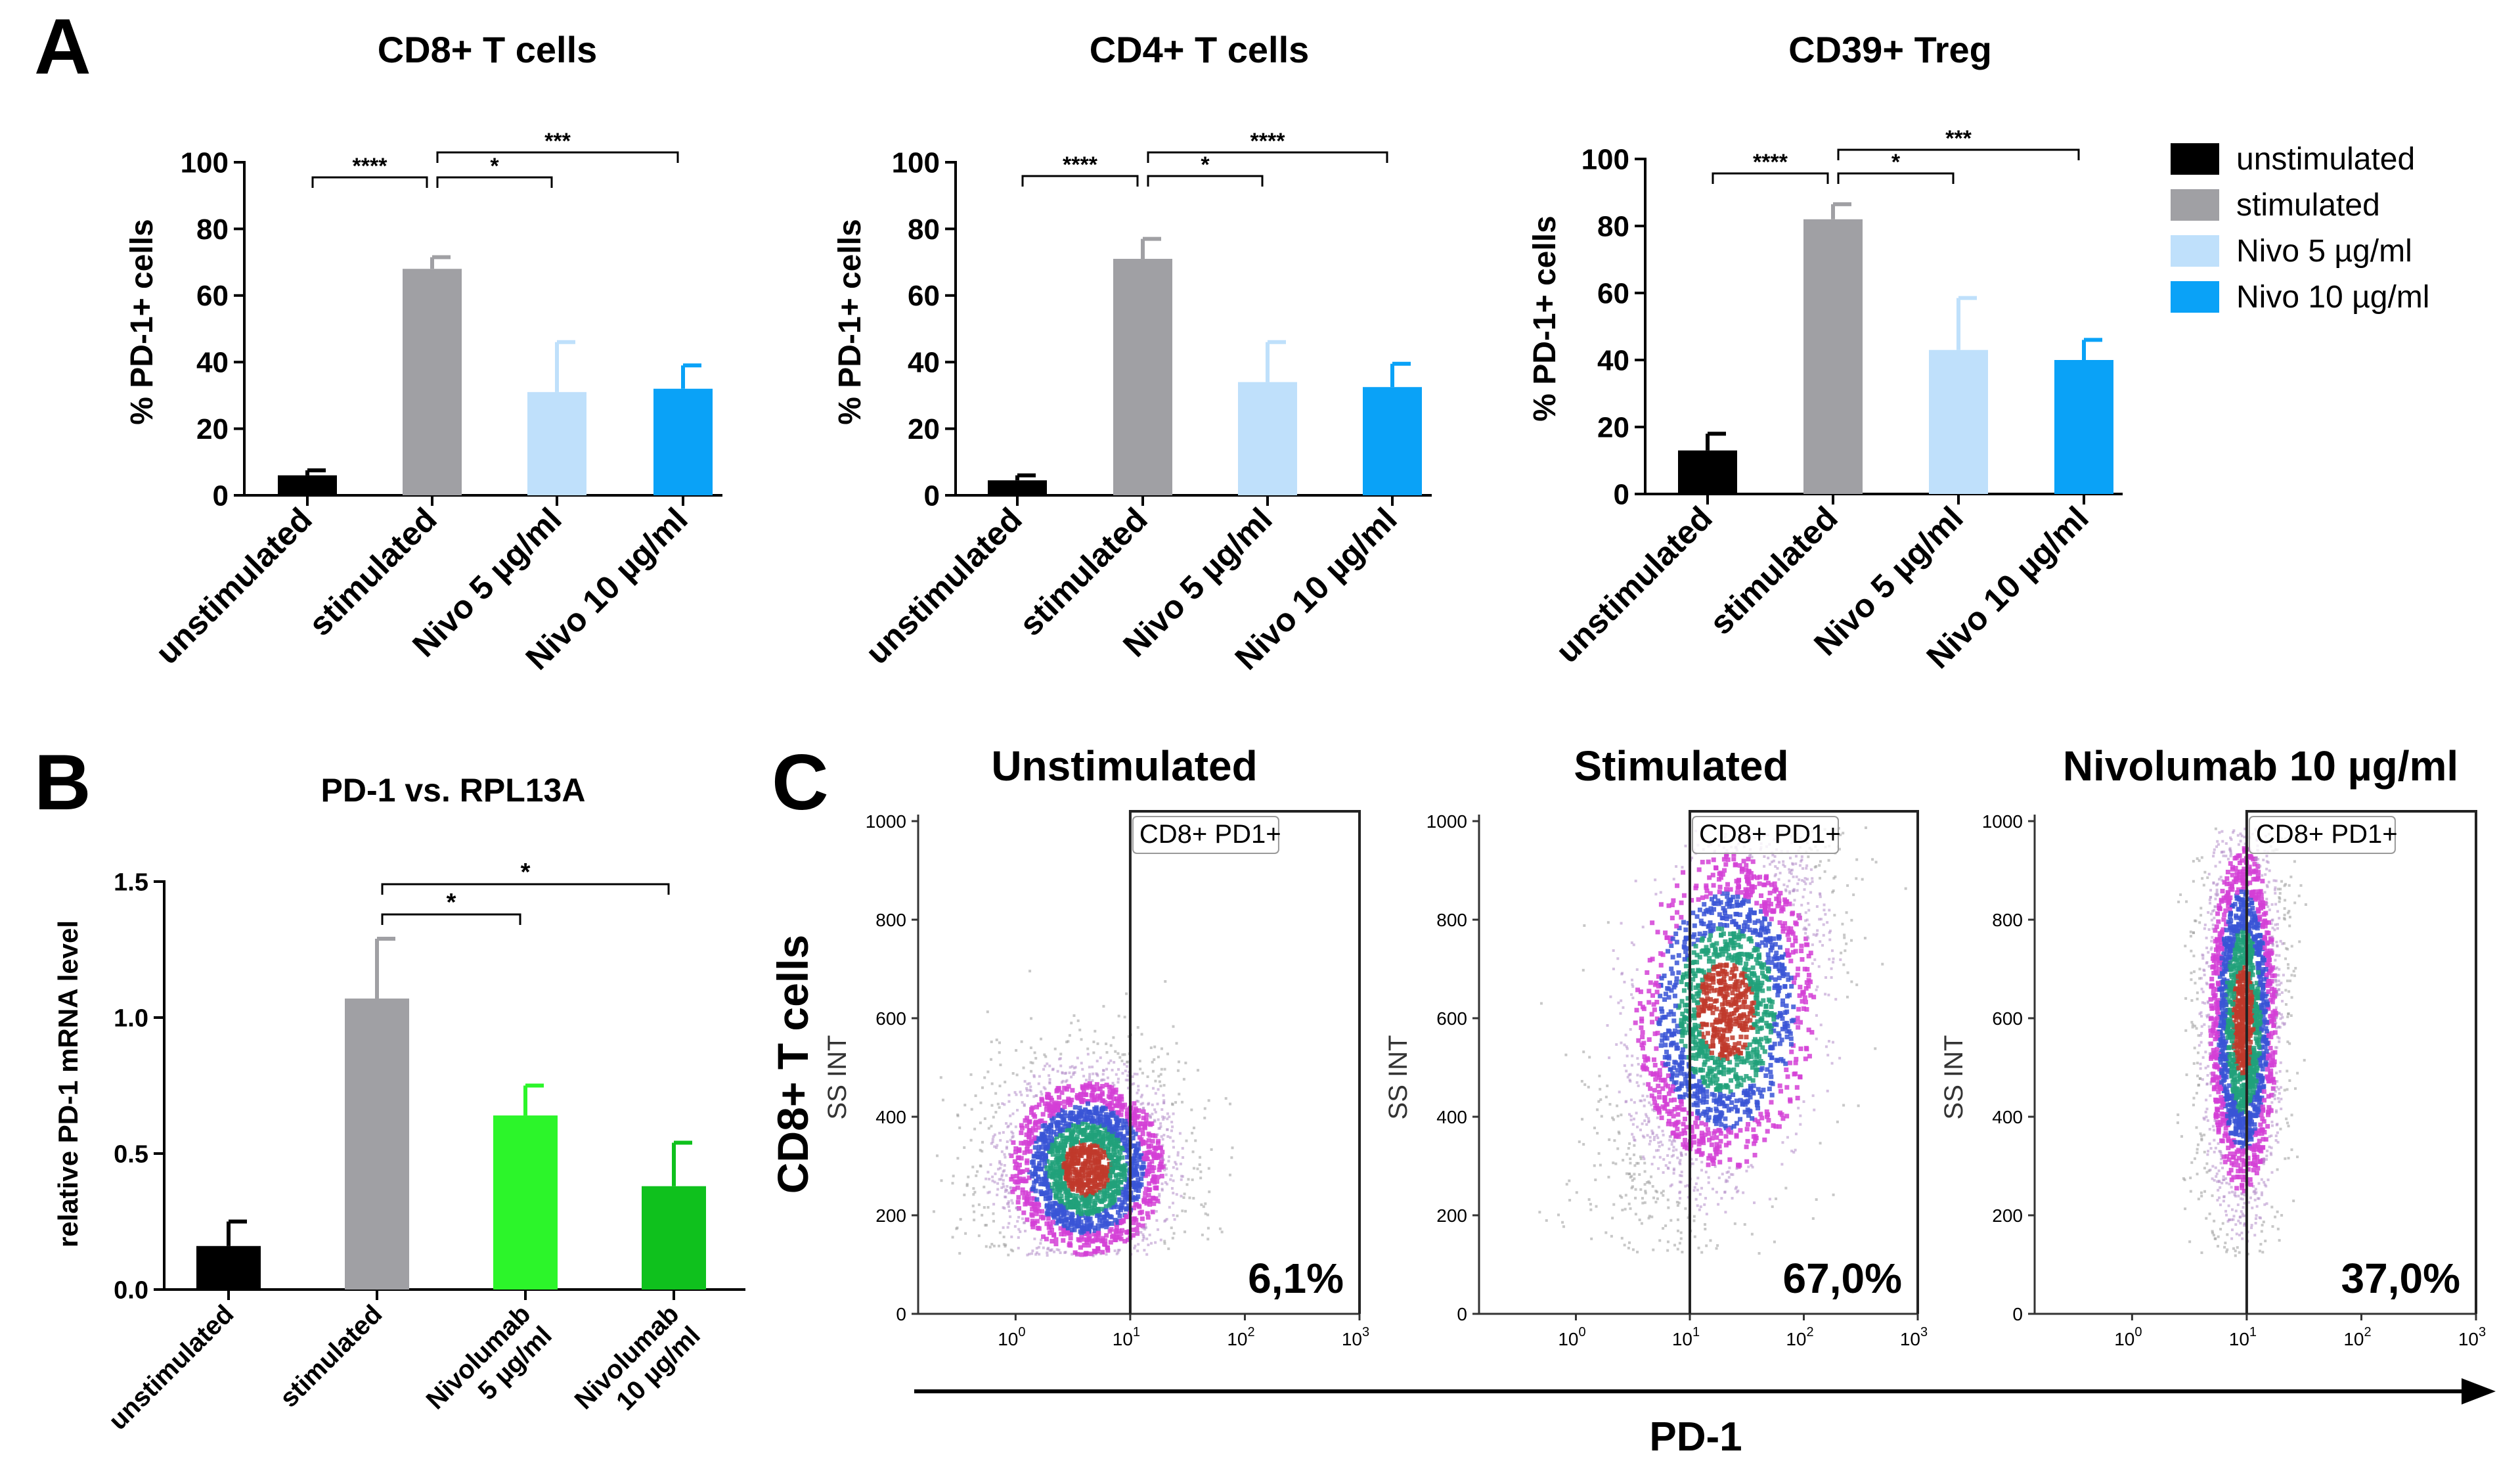  Describe the element at coordinates (68, 1083) in the screenshot. I see `y-axis-label: relative PD-1 mRNA level` at that location.